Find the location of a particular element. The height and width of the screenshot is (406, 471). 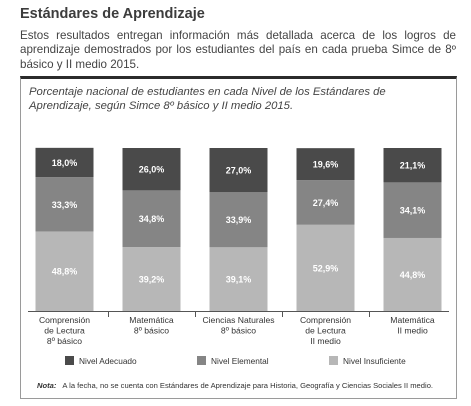

data-label-adecuado: 27,0% is located at coordinates (239, 171).